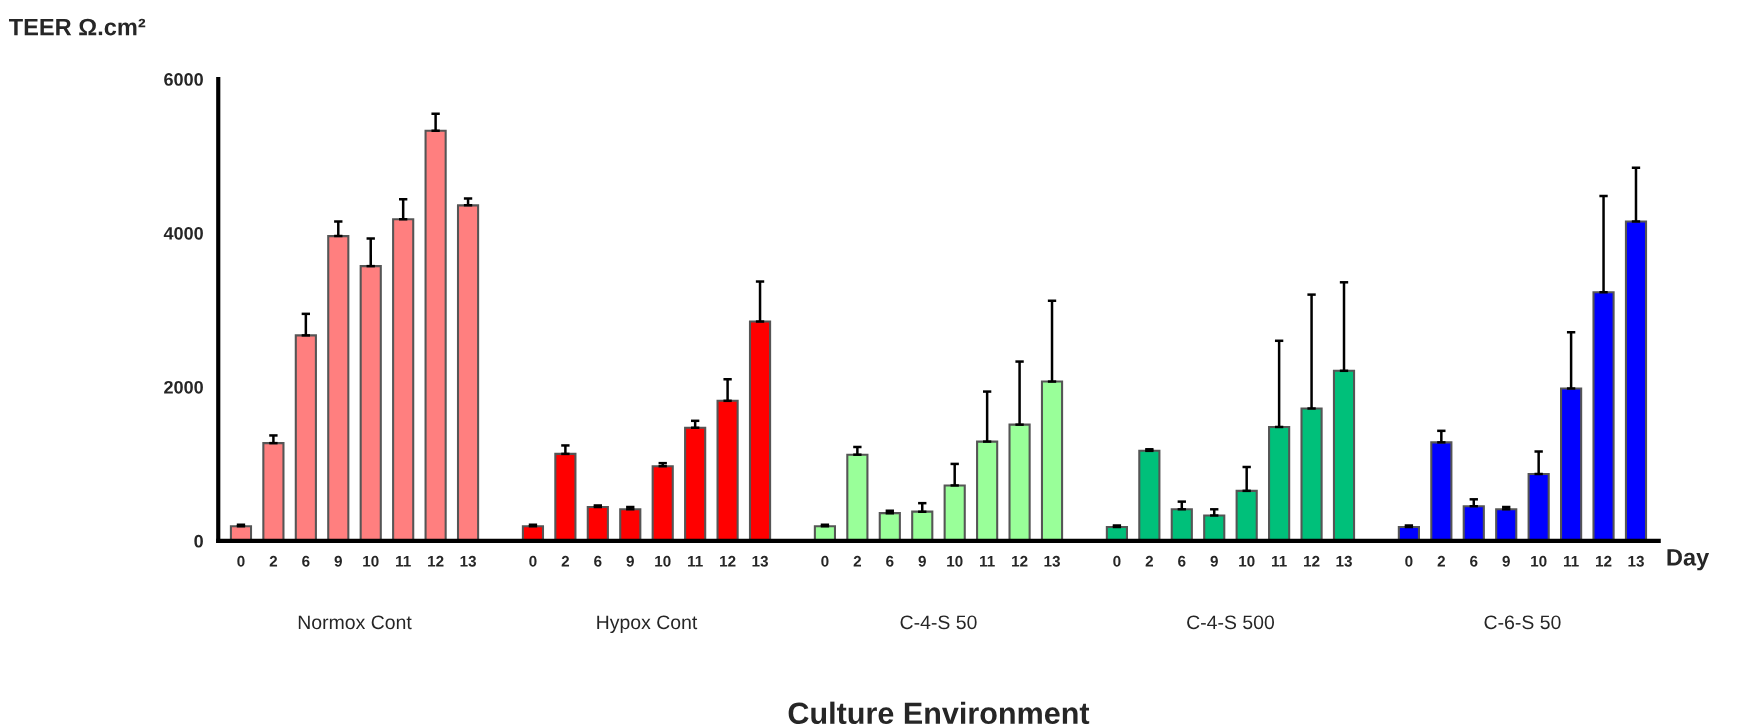 The width and height of the screenshot is (1746, 726). What do you see at coordinates (198, 541) in the screenshot?
I see `y-tick-label: 0` at bounding box center [198, 541].